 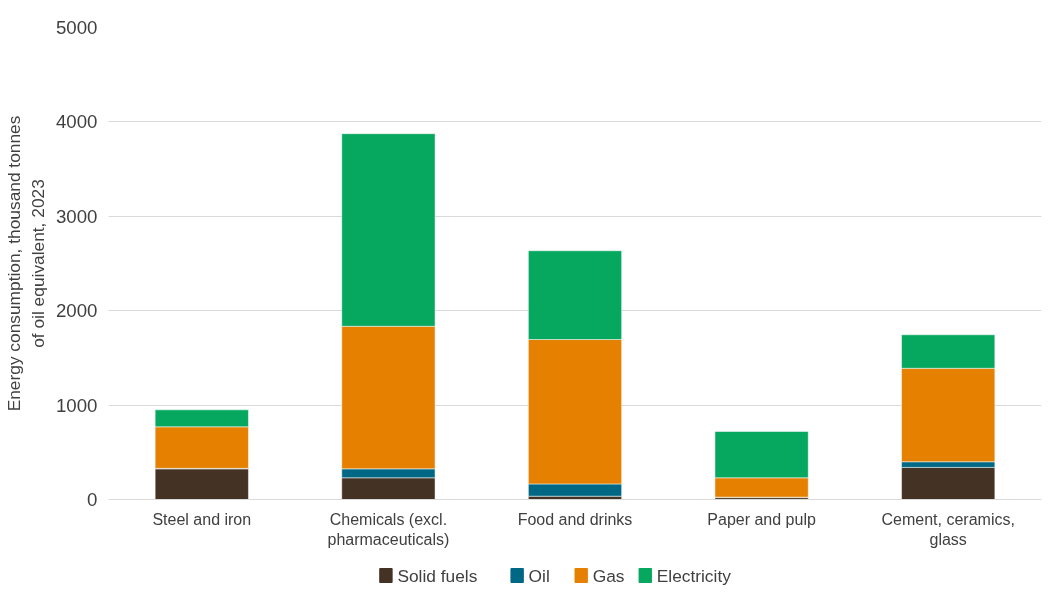 I want to click on y-tick-label: 5000, so click(x=77, y=27).